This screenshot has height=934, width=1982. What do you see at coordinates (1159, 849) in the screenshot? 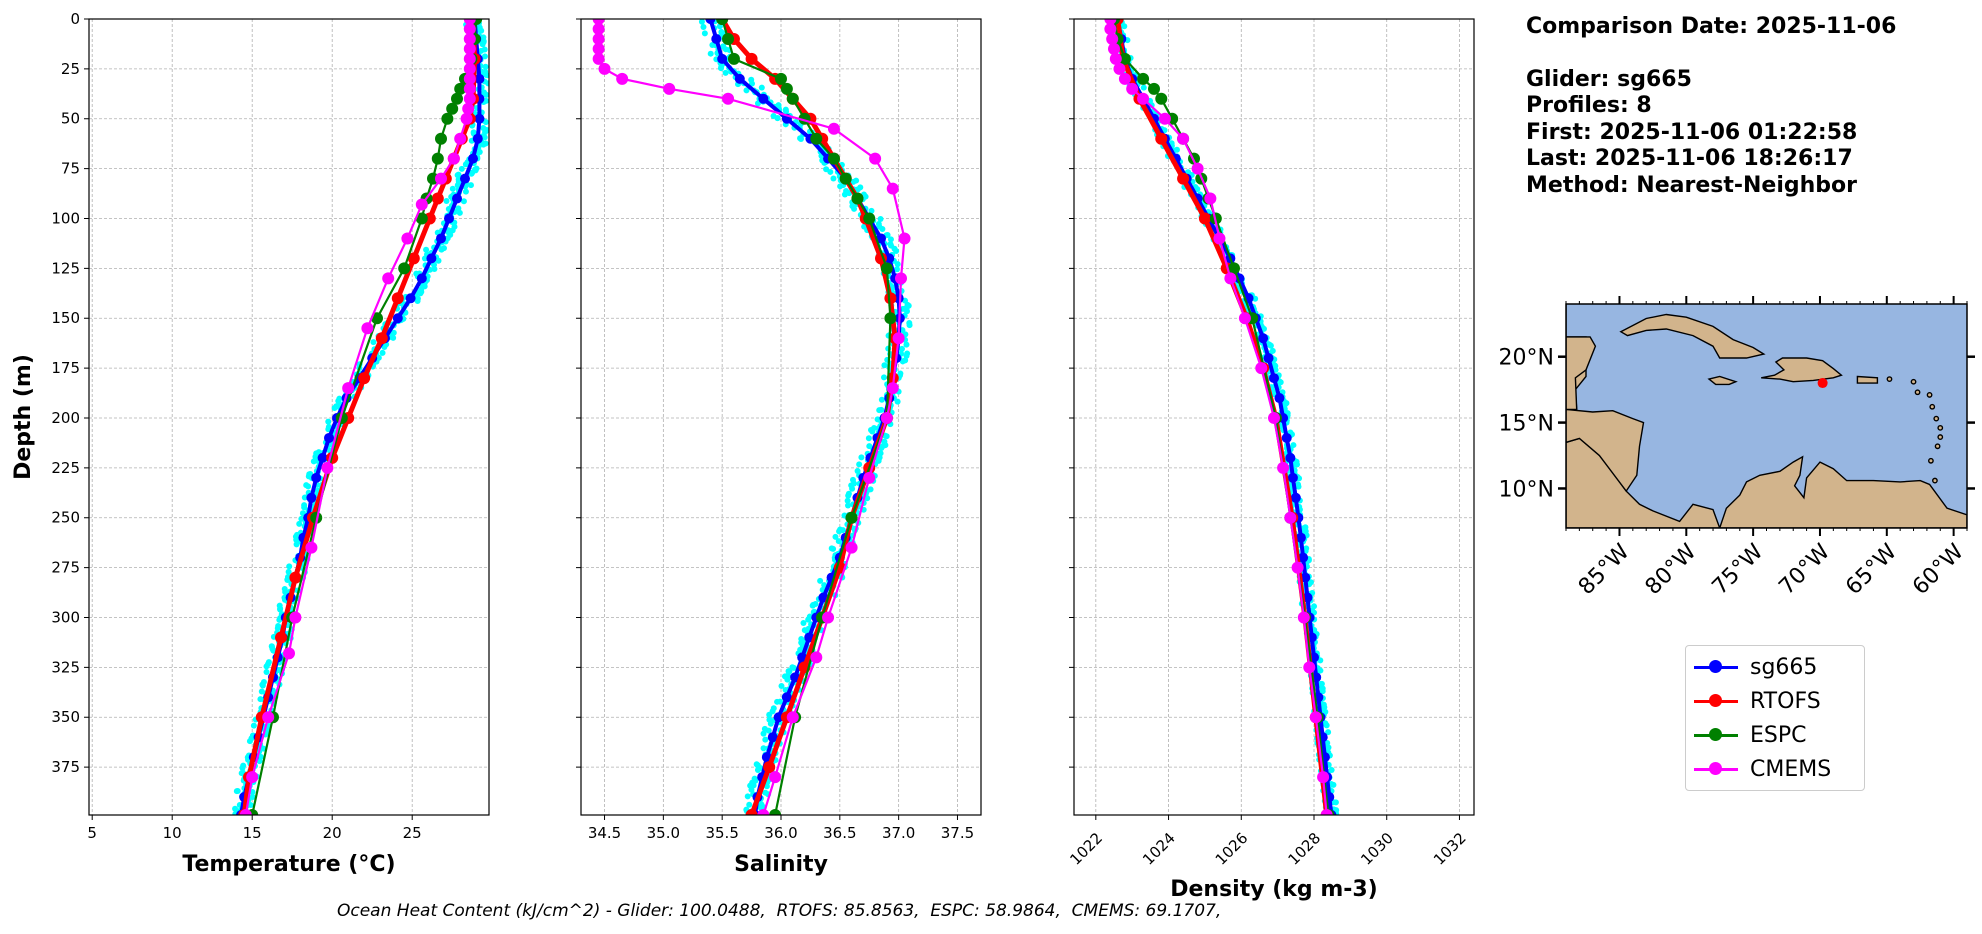
I see `density-x-tick-label: 1024` at bounding box center [1159, 849].